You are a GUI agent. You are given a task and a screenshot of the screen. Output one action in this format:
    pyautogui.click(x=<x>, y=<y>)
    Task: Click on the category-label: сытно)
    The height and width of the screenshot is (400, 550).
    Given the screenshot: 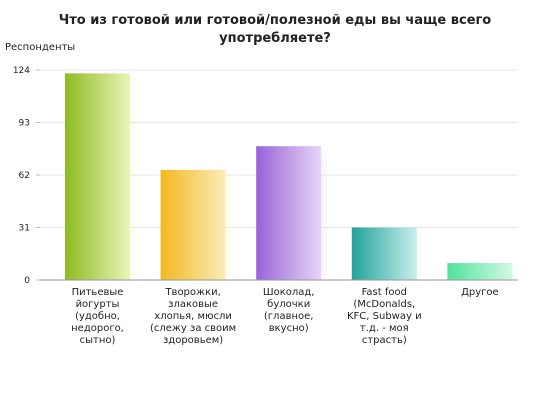 What is the action you would take?
    pyautogui.click(x=98, y=340)
    